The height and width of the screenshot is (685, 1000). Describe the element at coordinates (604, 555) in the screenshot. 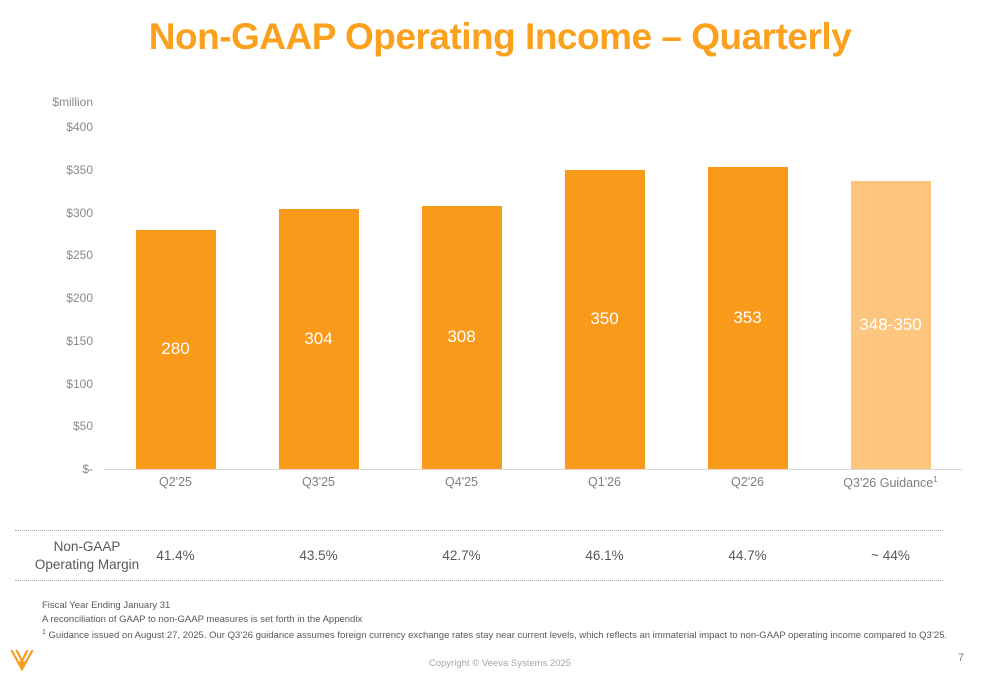

I see `margin-value: 46.1%` at that location.